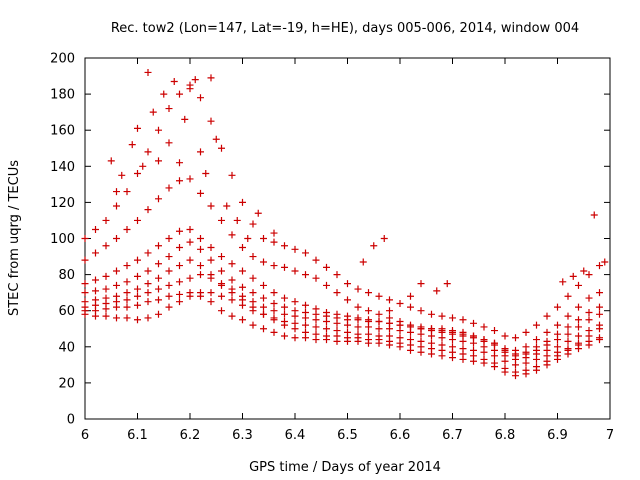  Describe the element at coordinates (295, 435) in the screenshot. I see `x-tick-label: 6.4` at that location.